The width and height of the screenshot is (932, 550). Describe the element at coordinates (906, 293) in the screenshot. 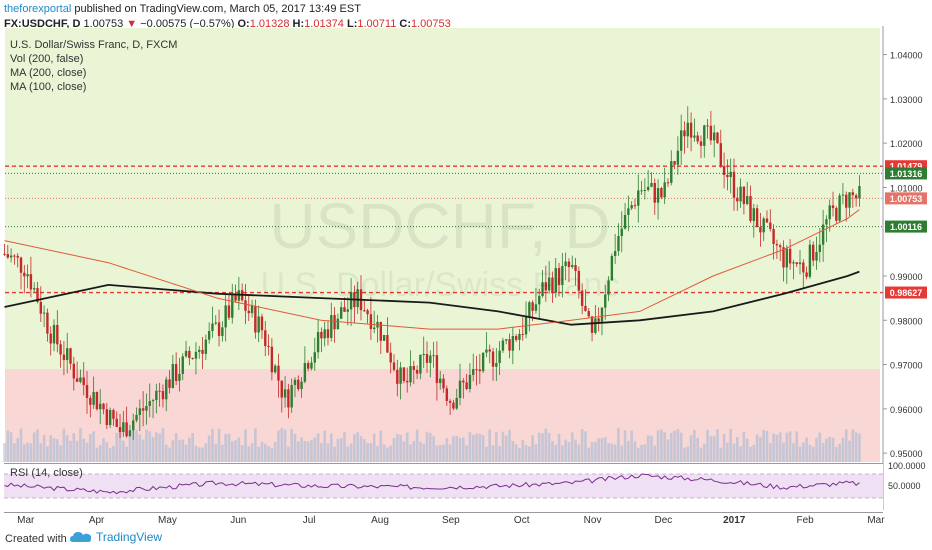

I see `svg-text: 0.98627` at that location.